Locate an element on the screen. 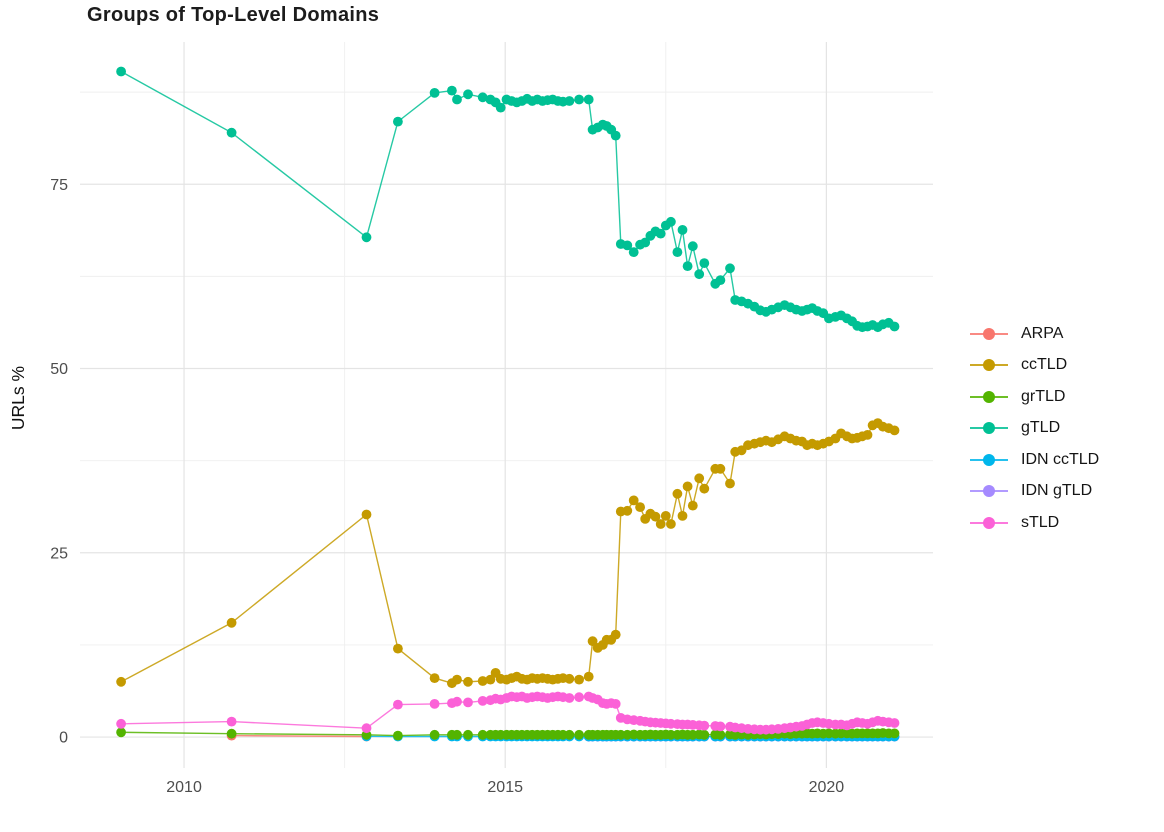  legend-item-idn-cctld: IDN ccTLD is located at coordinates (1034, 460).